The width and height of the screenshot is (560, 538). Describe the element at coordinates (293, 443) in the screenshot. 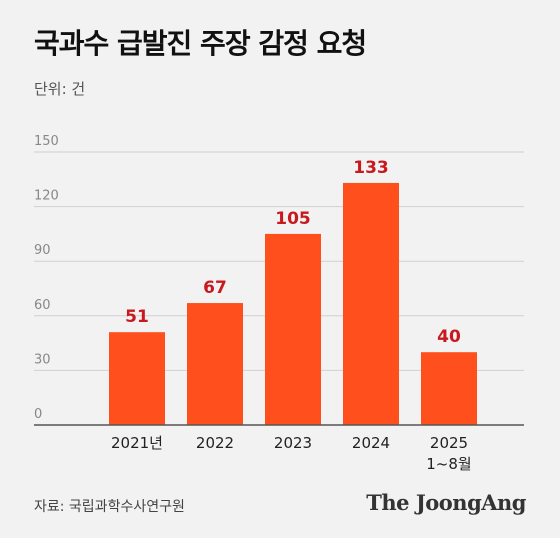

I see `x-tick-label: 2023` at that location.